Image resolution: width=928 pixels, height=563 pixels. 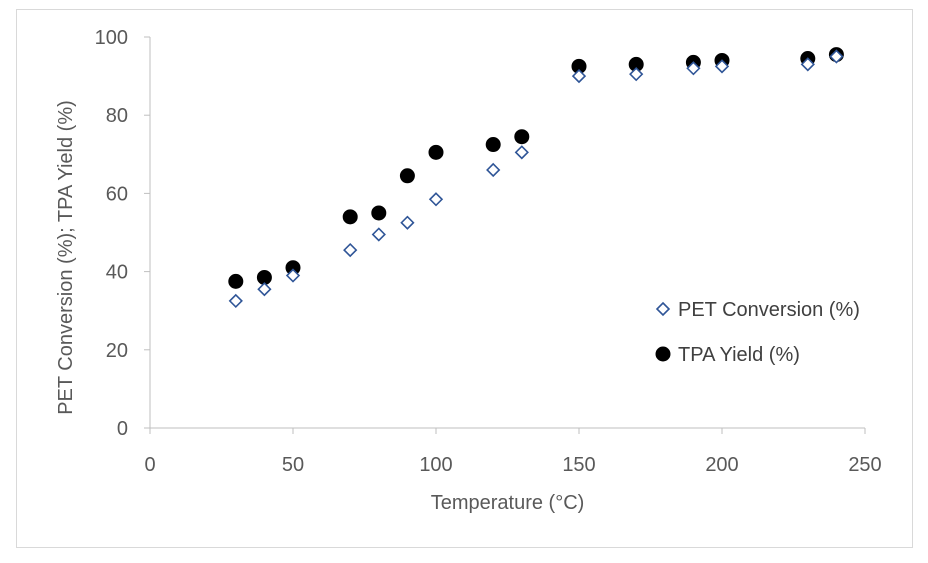 What do you see at coordinates (117, 273) in the screenshot?
I see `y-tick-label: 40` at bounding box center [117, 273].